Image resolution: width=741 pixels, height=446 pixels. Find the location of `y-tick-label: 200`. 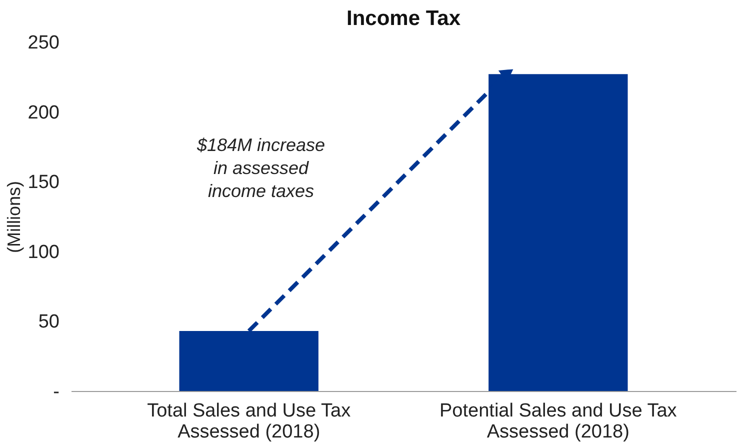

y-tick-label: 200 is located at coordinates (44, 113).